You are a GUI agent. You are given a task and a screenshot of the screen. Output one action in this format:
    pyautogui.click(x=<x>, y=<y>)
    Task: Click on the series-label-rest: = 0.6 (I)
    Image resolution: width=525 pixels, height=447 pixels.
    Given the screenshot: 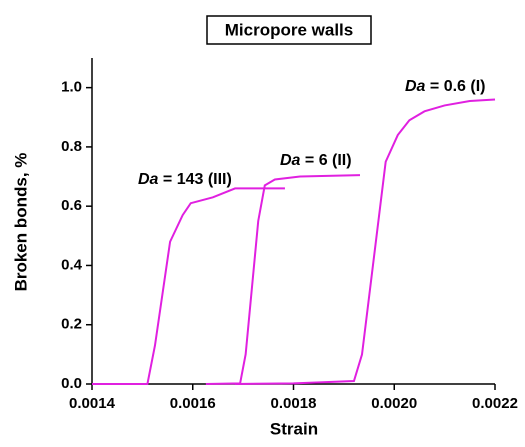 What is the action you would take?
    pyautogui.click(x=455, y=86)
    